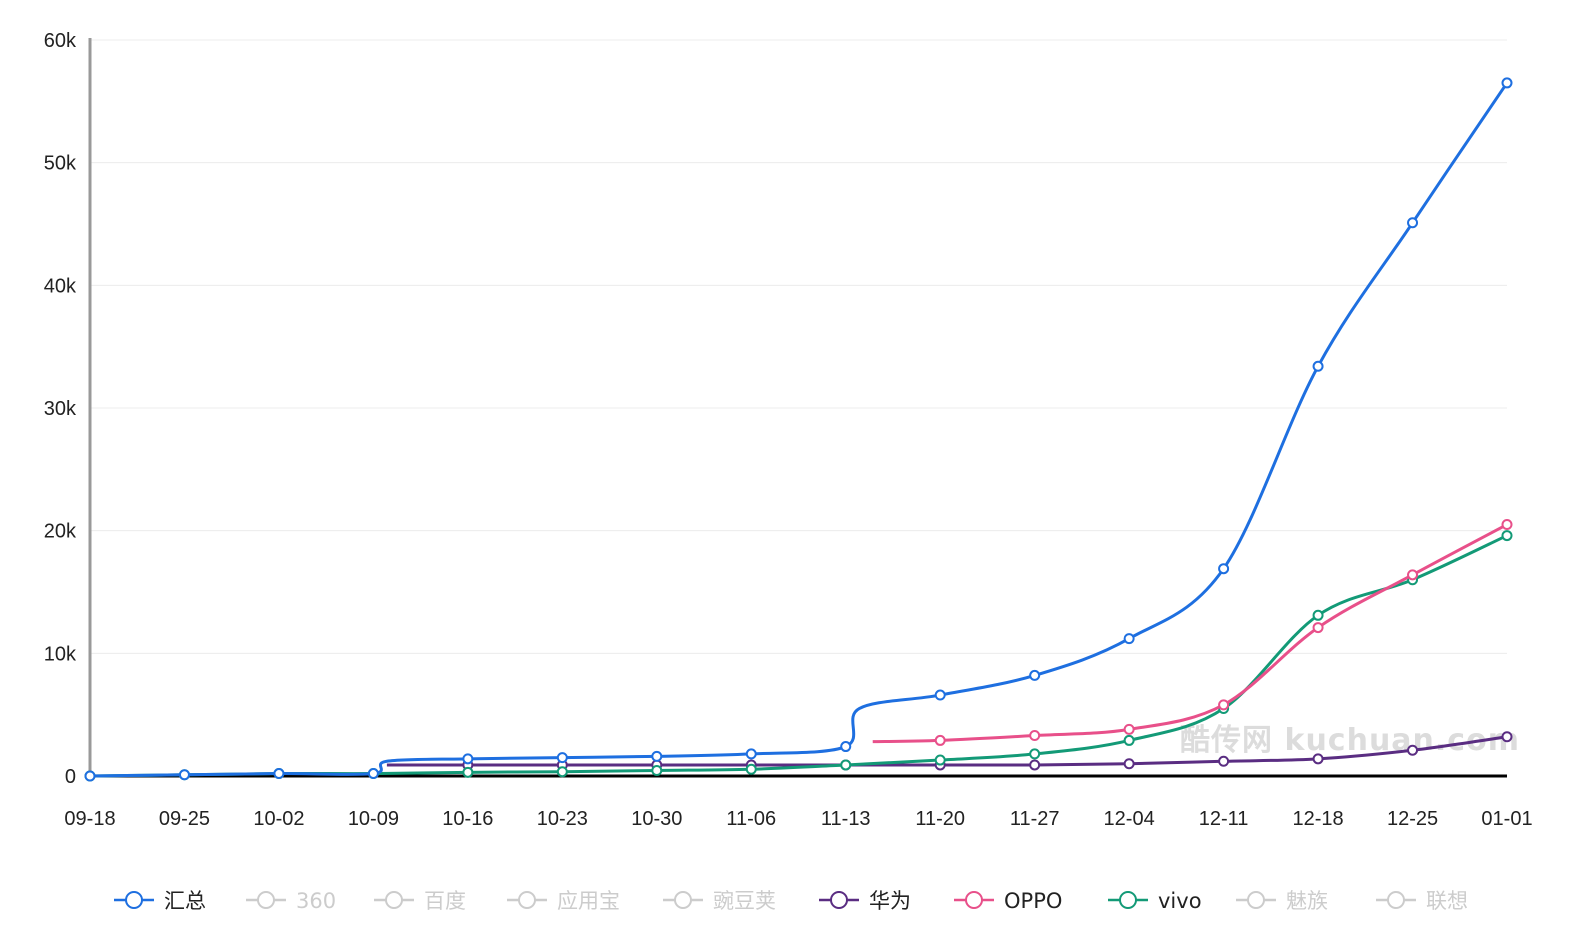  I want to click on x-tick-label: 11-27, so click(1035, 819).